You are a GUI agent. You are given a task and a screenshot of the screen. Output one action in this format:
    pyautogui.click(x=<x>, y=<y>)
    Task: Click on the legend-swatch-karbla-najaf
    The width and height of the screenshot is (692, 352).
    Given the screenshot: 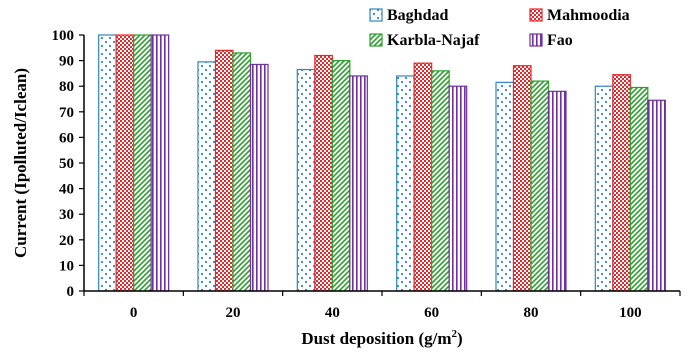 What is the action you would take?
    pyautogui.click(x=376, y=40)
    